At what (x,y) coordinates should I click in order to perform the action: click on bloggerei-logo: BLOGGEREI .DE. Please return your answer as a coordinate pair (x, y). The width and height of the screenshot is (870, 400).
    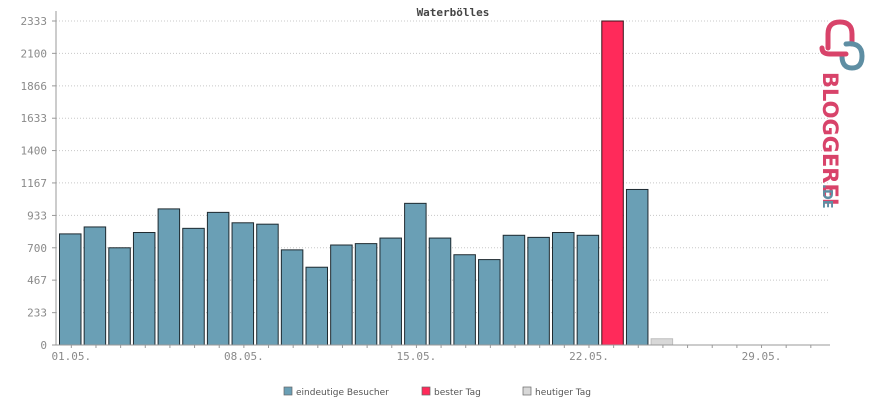
    Looking at the image, I should click on (841, 114).